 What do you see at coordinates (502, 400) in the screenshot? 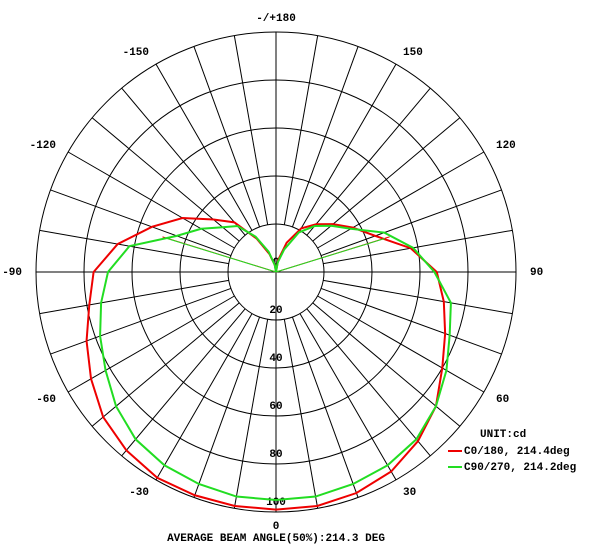
I see `theta-tick-label: 60` at bounding box center [502, 400].